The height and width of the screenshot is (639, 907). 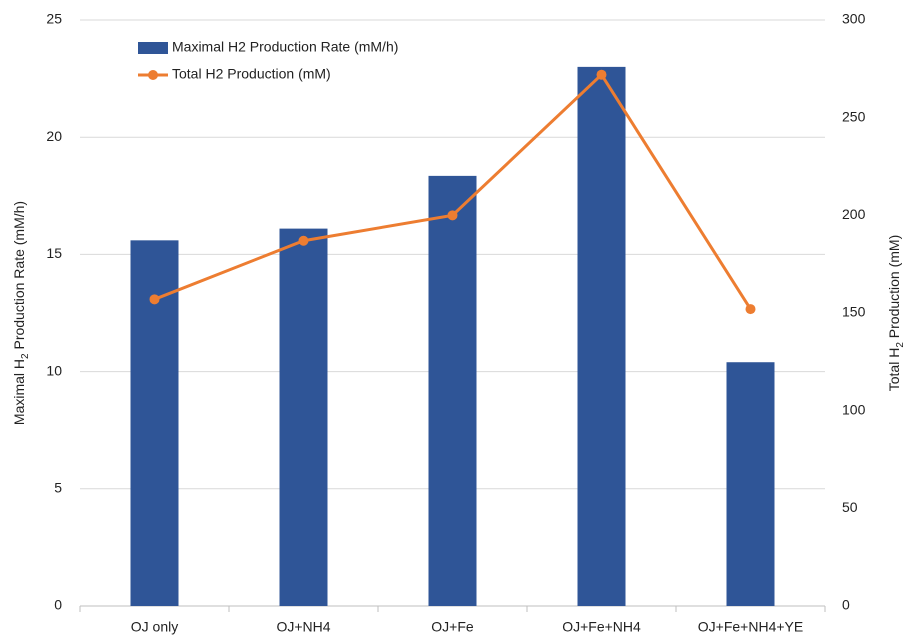 What do you see at coordinates (19, 277) in the screenshot?
I see `y-axis-label-part: Production Rate (mM/h)` at bounding box center [19, 277].